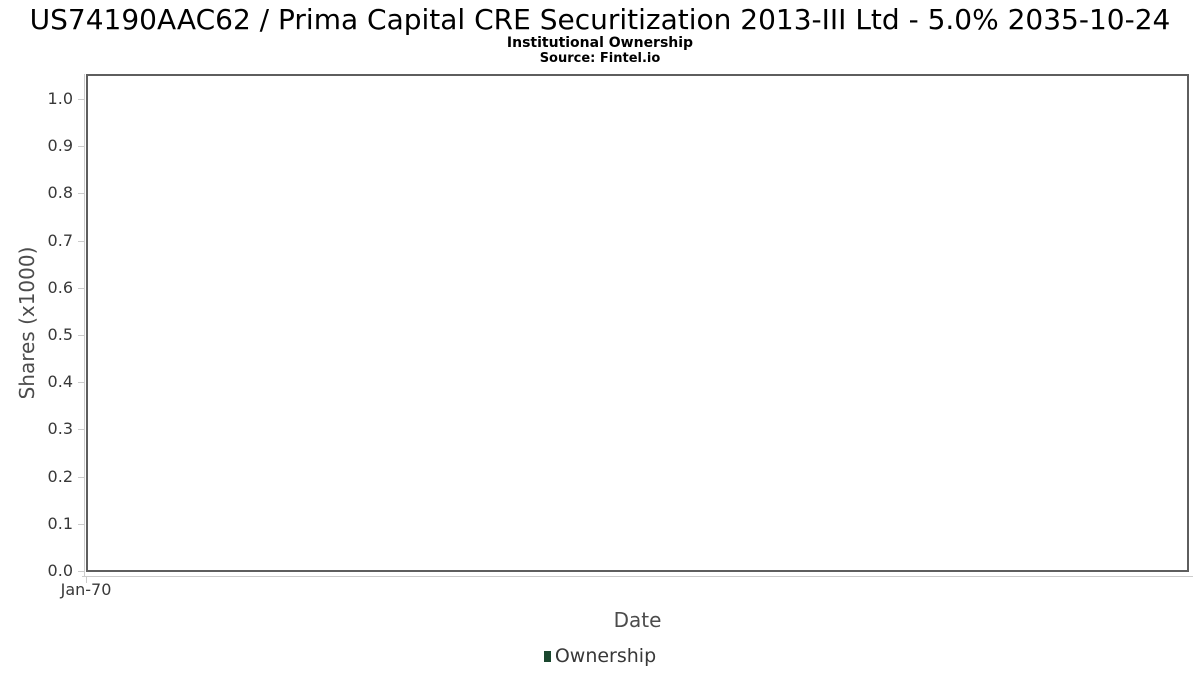 The height and width of the screenshot is (675, 1200). I want to click on y-tick-label: 0.5, so click(60, 334).